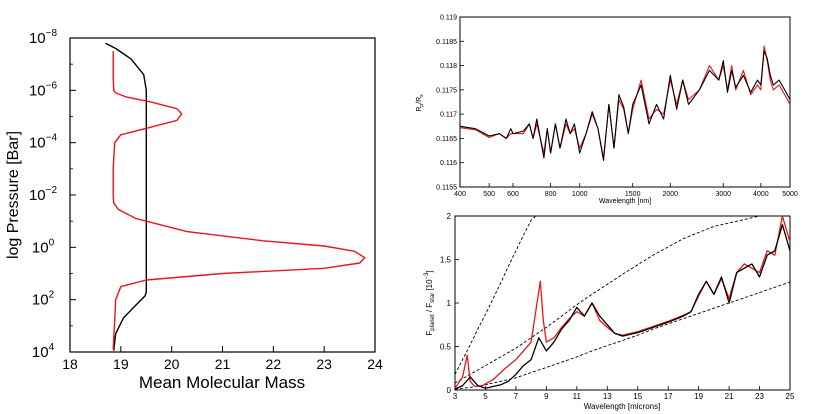 The height and width of the screenshot is (414, 831). I want to click on left-y-tick-label: 10⁰, so click(43, 246).